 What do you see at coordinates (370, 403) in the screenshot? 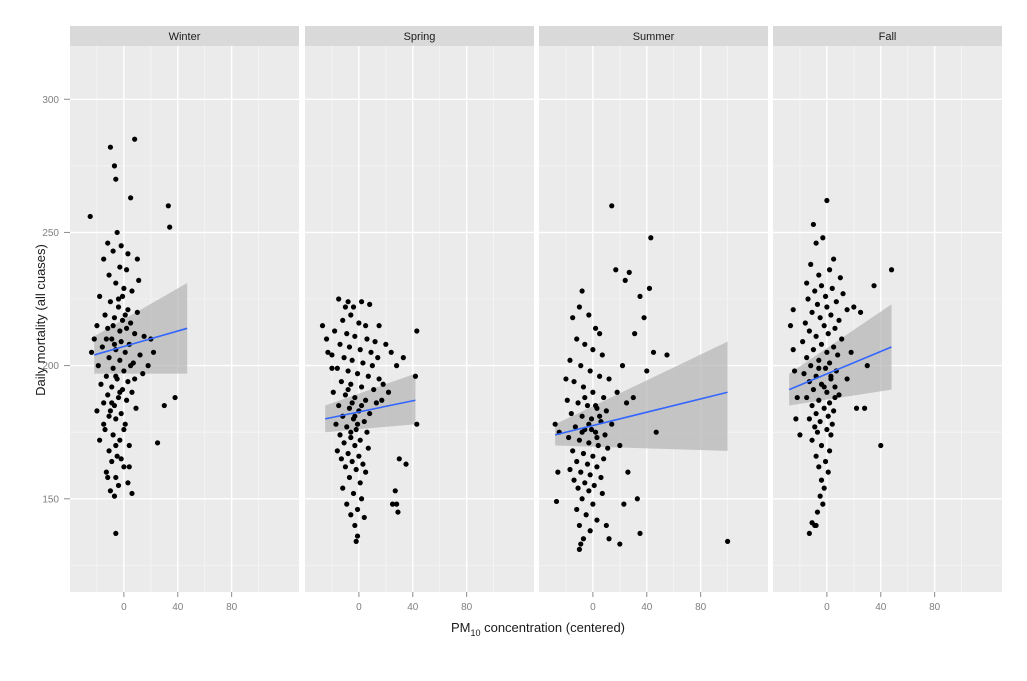
I see `confidence-ribbon` at bounding box center [370, 403].